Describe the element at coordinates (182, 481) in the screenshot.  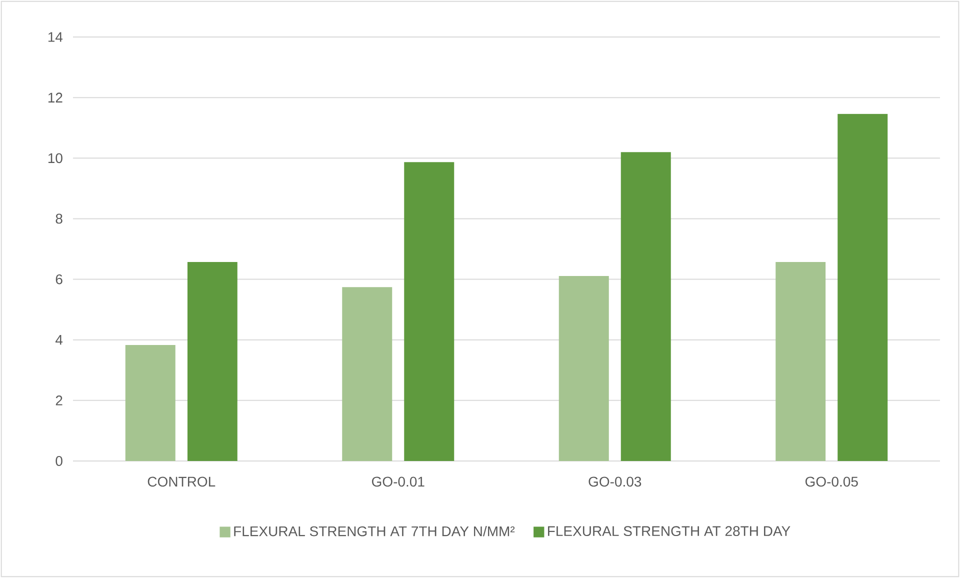
I see `x-tick-label: CONTROL` at that location.